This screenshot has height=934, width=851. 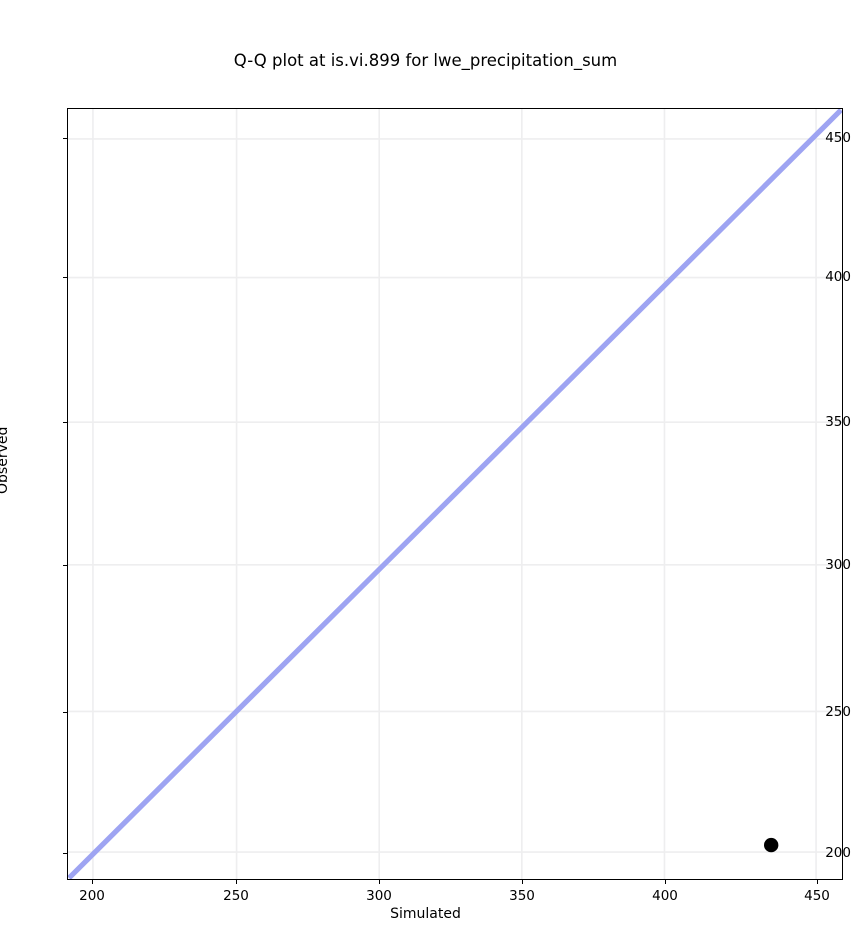 What do you see at coordinates (838, 138) in the screenshot?
I see `ytick-label-450: 450` at bounding box center [838, 138].